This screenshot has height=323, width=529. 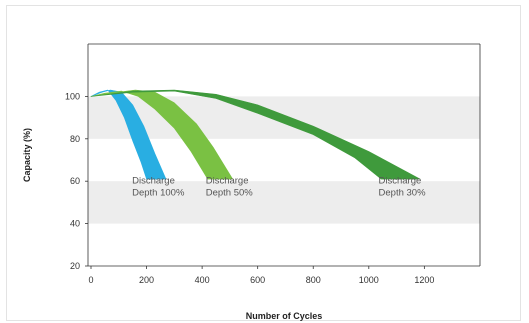 I want to click on x-tick-label: 0, so click(x=90, y=280).